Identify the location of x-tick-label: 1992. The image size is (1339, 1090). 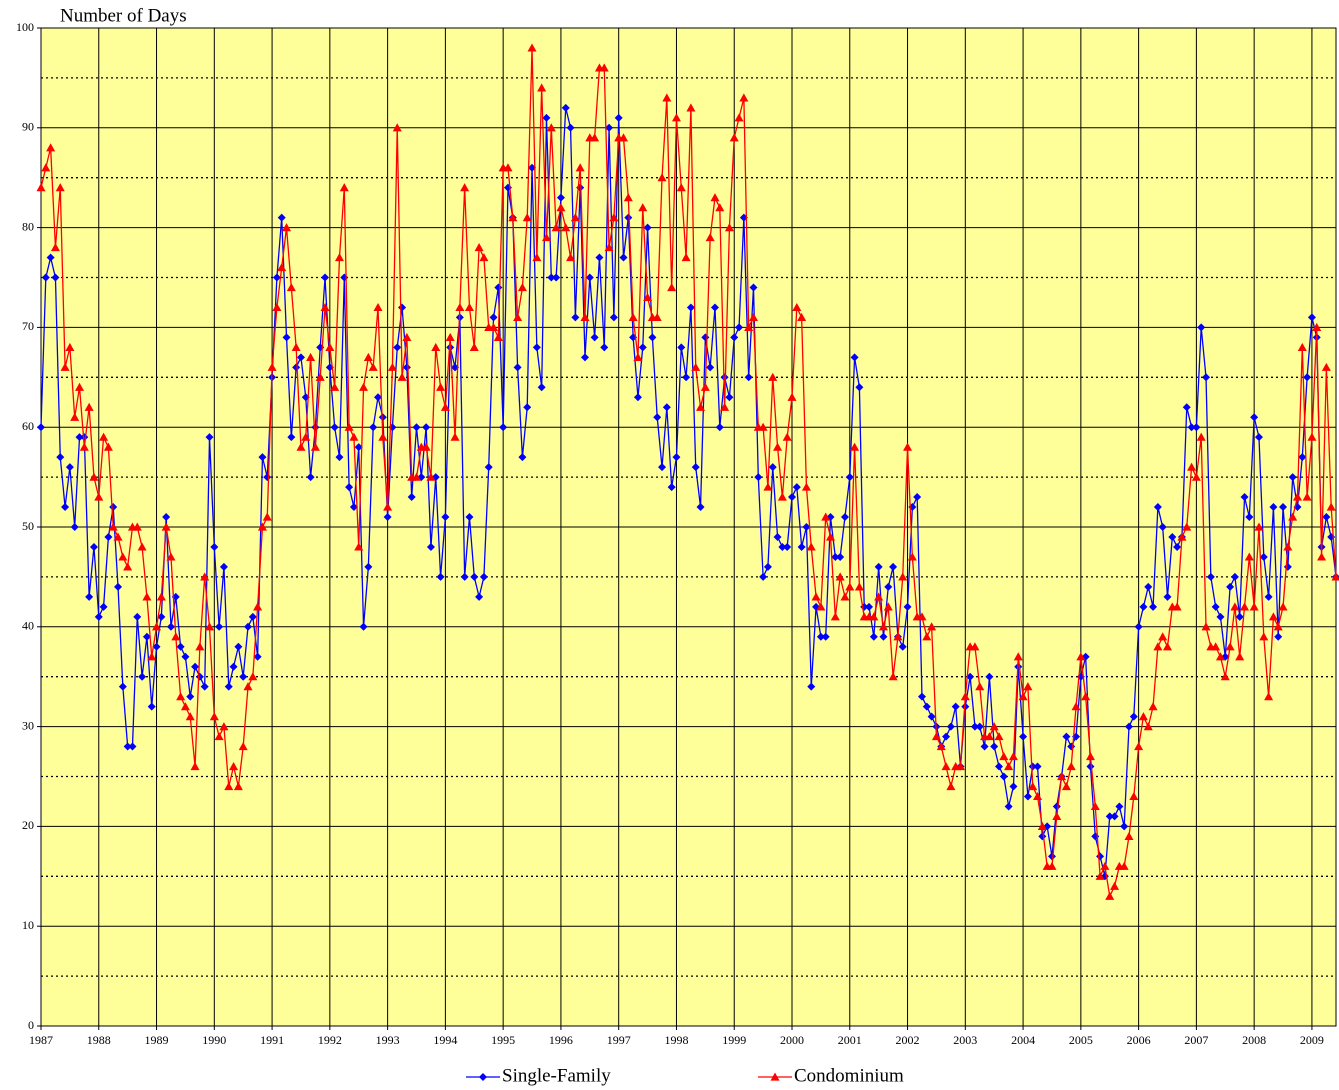
(330, 1040).